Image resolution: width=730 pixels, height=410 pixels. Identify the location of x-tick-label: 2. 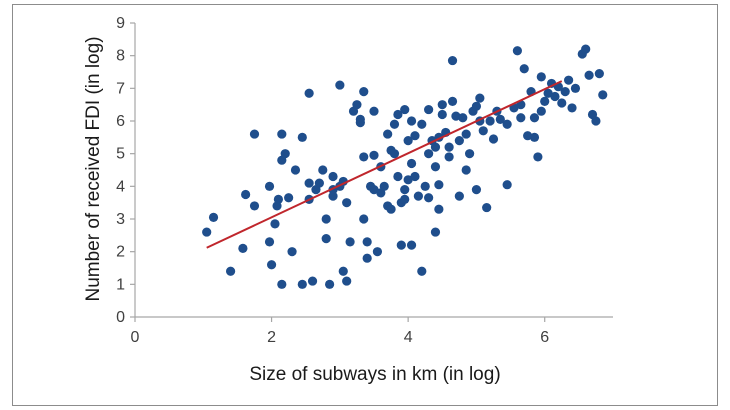
(271, 337).